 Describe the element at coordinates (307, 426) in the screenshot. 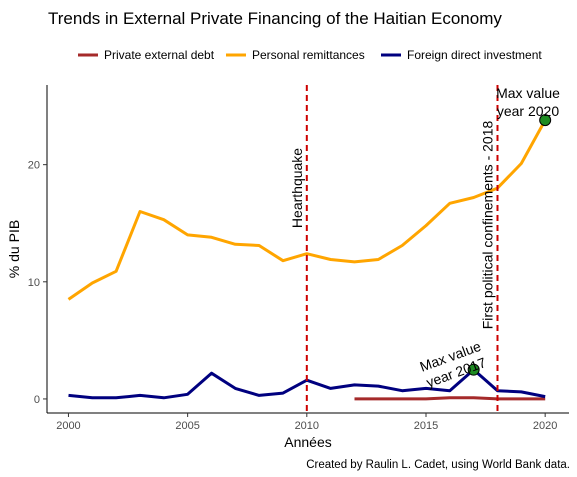

I see `x-tick-label: 2010` at that location.